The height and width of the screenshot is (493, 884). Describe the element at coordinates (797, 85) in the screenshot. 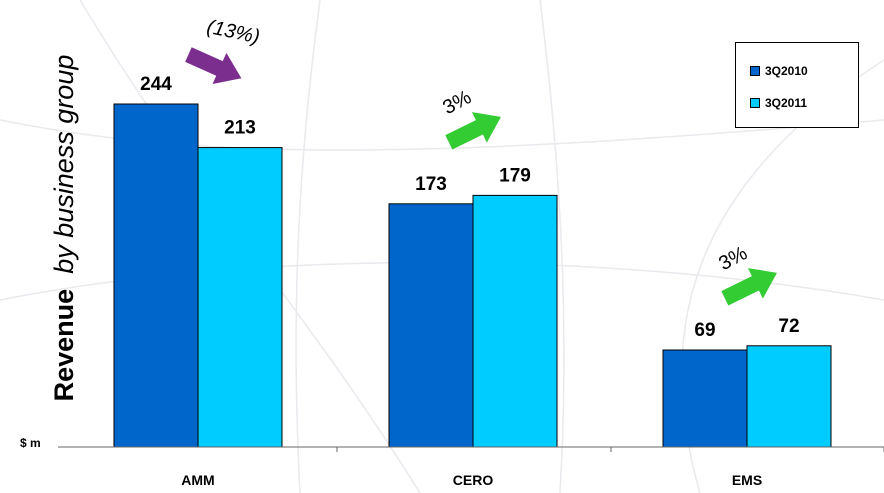

I see `legend: 3Q2010 3Q2011` at that location.